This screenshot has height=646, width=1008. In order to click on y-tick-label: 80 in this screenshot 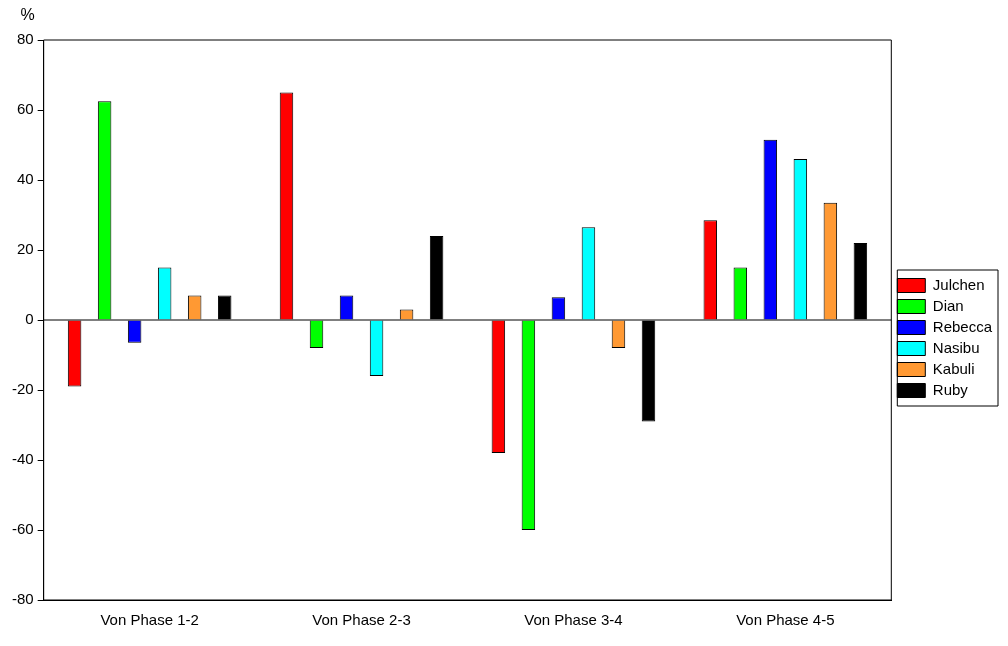, I will do `click(25, 39)`.